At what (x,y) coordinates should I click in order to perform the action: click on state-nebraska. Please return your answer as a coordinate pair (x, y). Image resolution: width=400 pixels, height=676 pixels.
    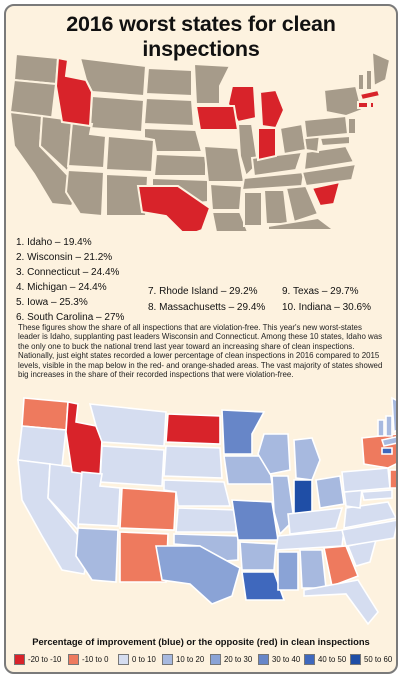
    Looking at the image, I should click on (173, 139).